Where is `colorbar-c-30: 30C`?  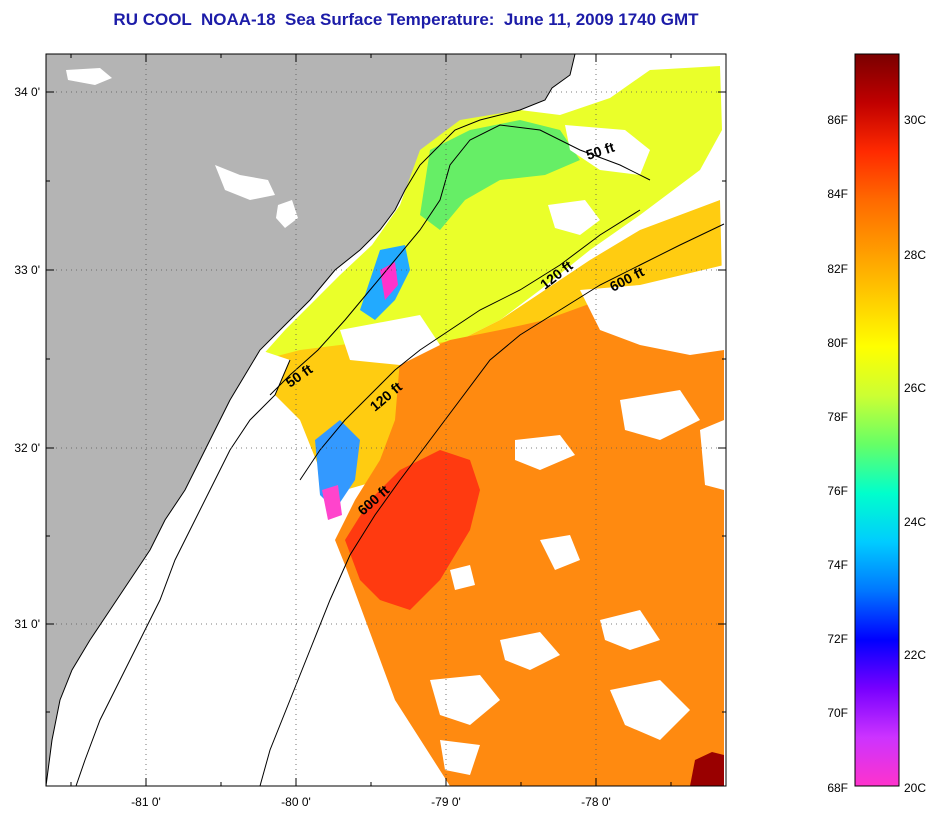 colorbar-c-30: 30C is located at coordinates (915, 120).